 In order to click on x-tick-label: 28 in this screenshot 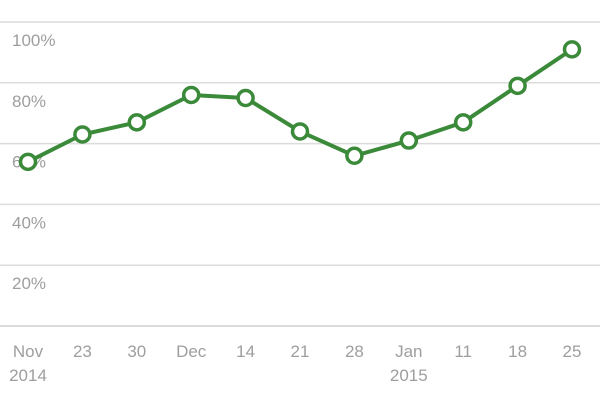, I will do `click(354, 351)`.